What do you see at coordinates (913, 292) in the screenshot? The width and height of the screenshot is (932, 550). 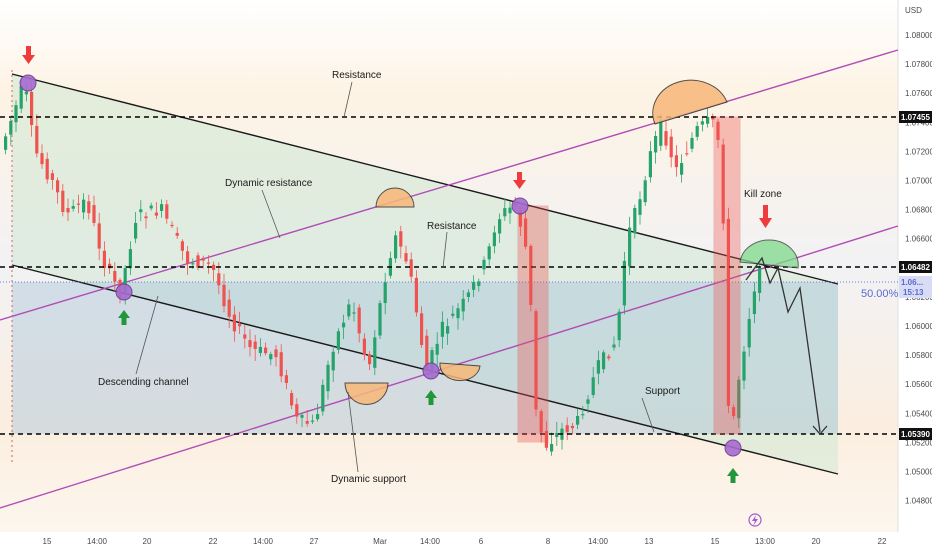 I see `countdown-timer: 15:13` at bounding box center [913, 292].